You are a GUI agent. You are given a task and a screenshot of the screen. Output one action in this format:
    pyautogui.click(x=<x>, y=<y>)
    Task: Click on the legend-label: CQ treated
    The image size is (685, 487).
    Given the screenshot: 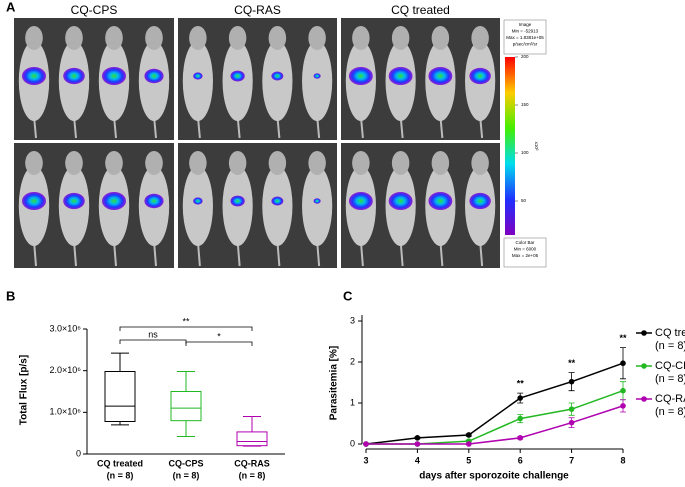 What is the action you would take?
    pyautogui.click(x=670, y=333)
    